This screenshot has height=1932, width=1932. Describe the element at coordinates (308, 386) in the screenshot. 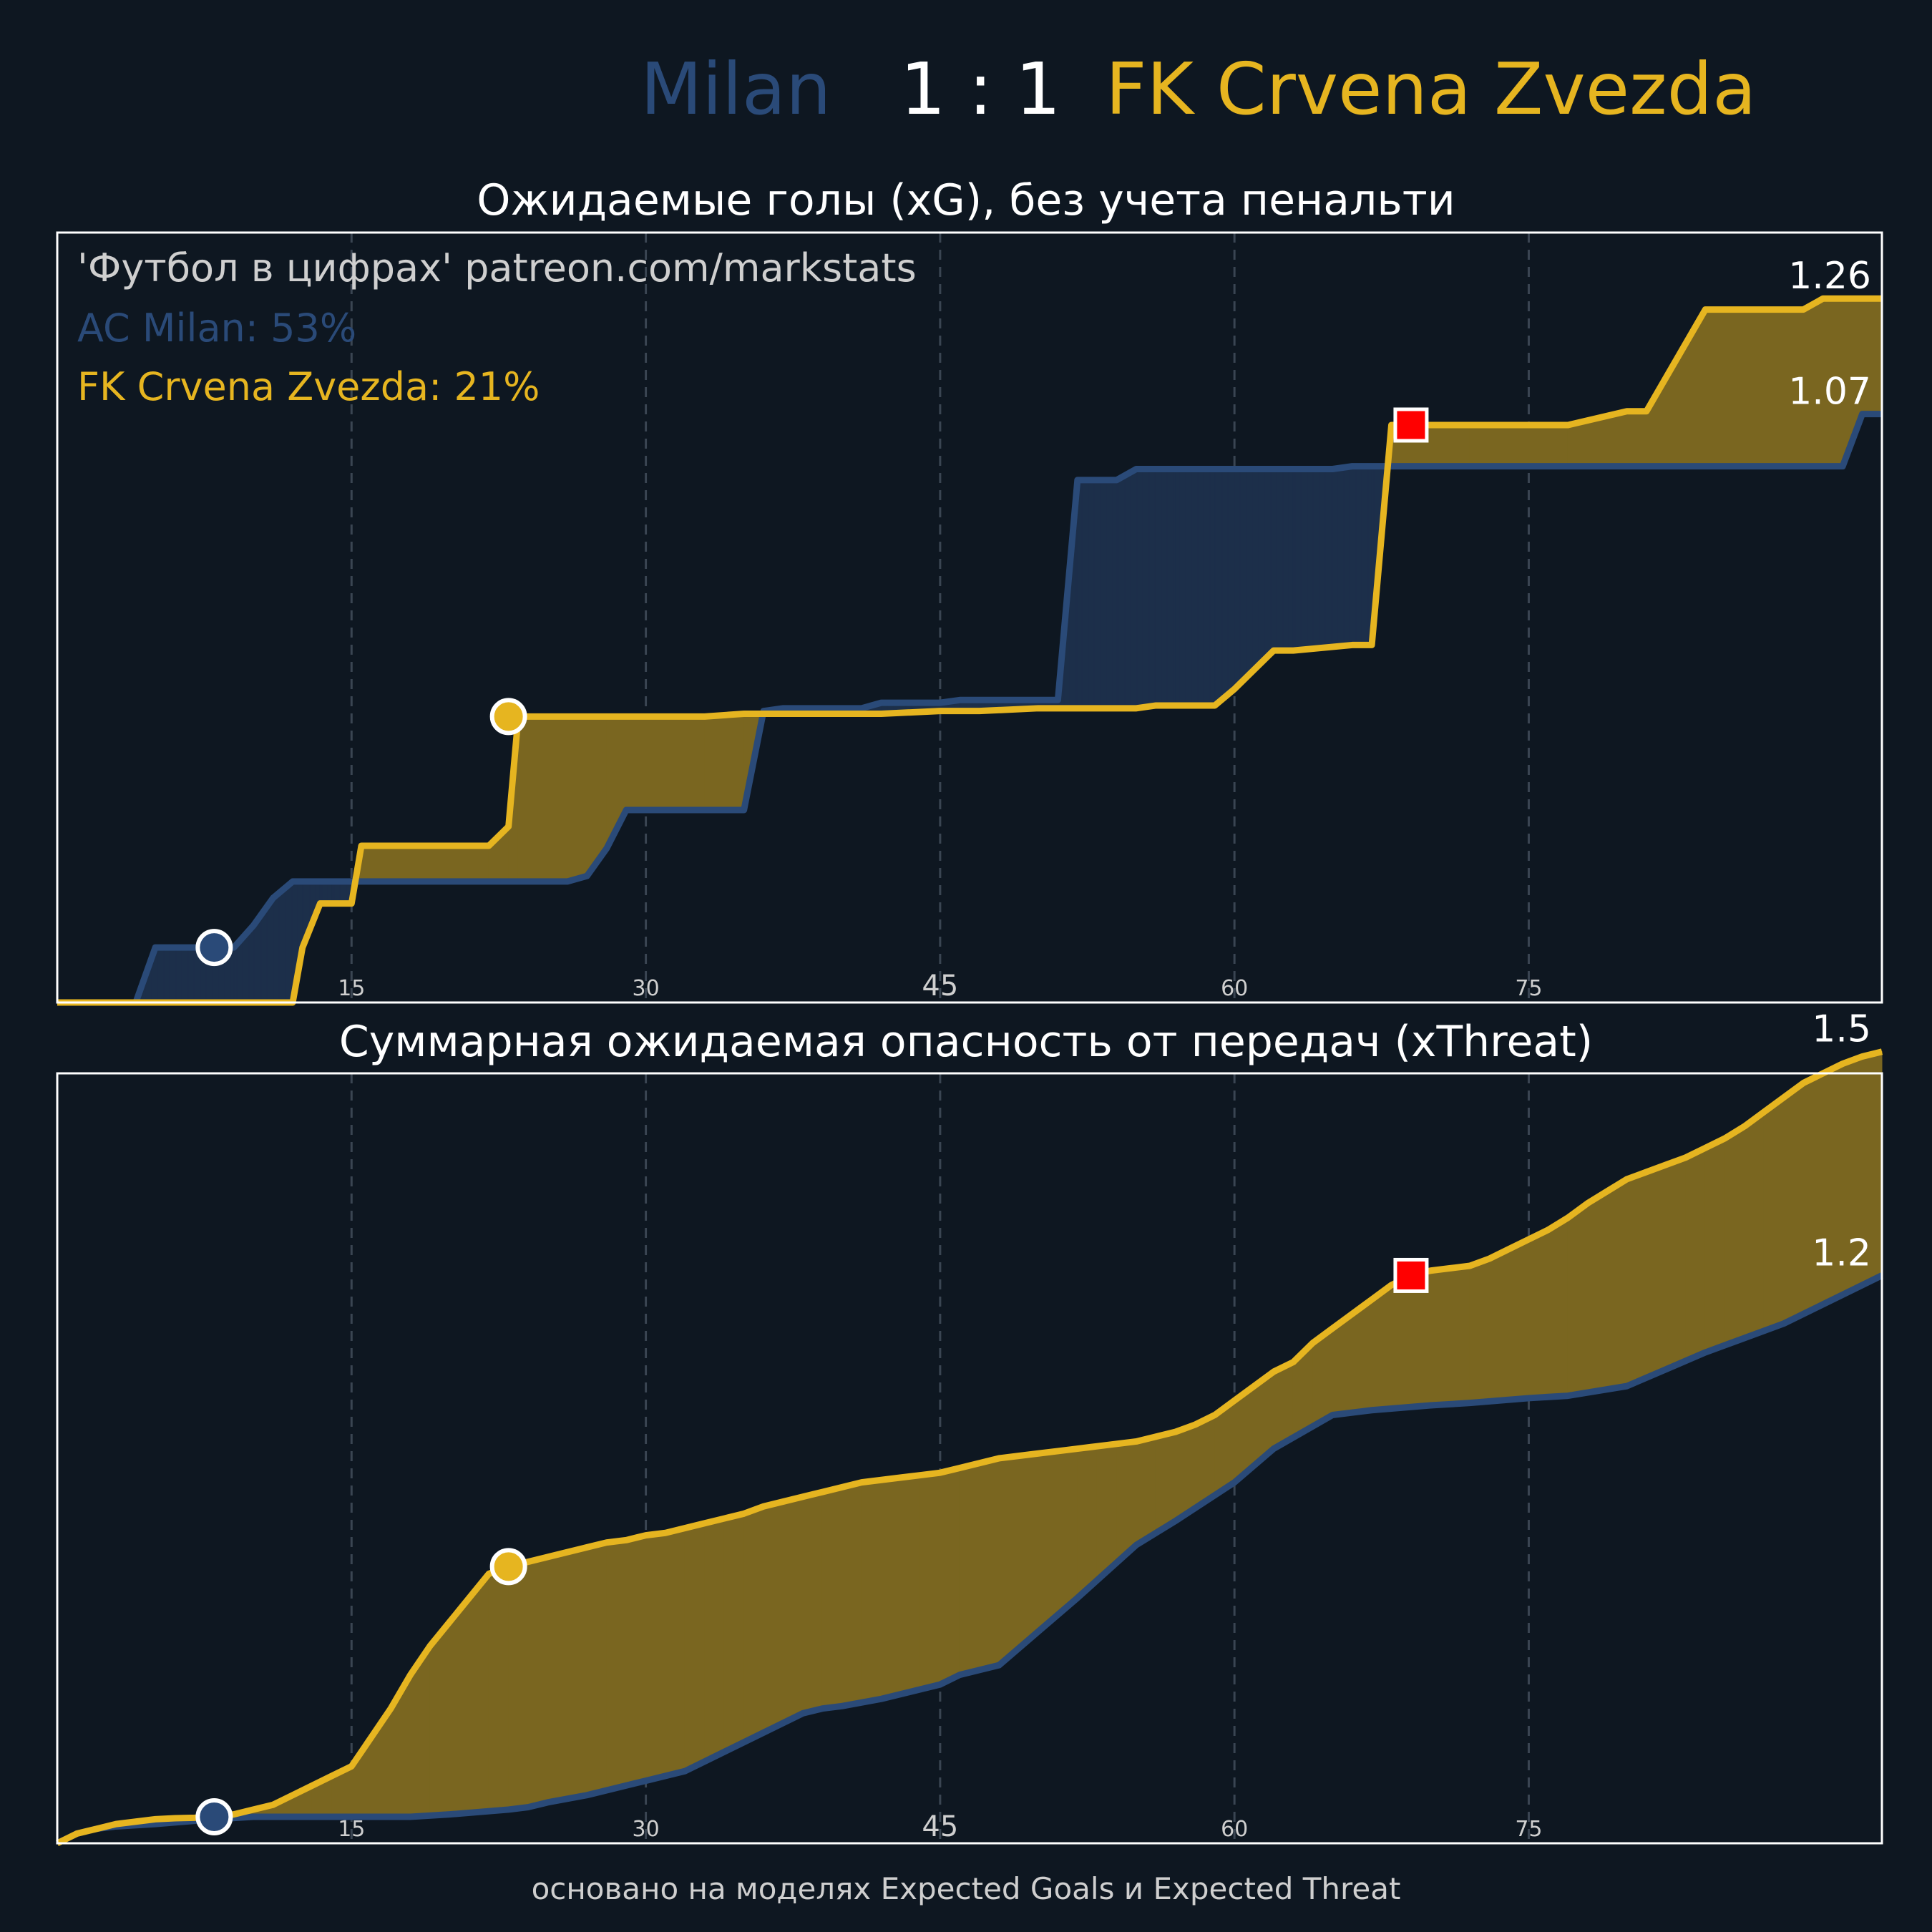

I see `legend-away: FK Crvena Zvezda: 21%` at that location.